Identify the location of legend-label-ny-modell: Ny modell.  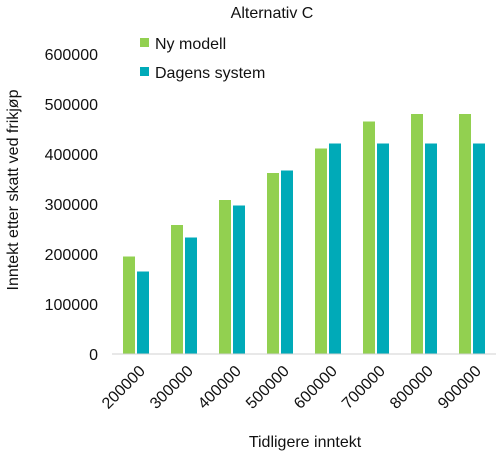
(190, 44).